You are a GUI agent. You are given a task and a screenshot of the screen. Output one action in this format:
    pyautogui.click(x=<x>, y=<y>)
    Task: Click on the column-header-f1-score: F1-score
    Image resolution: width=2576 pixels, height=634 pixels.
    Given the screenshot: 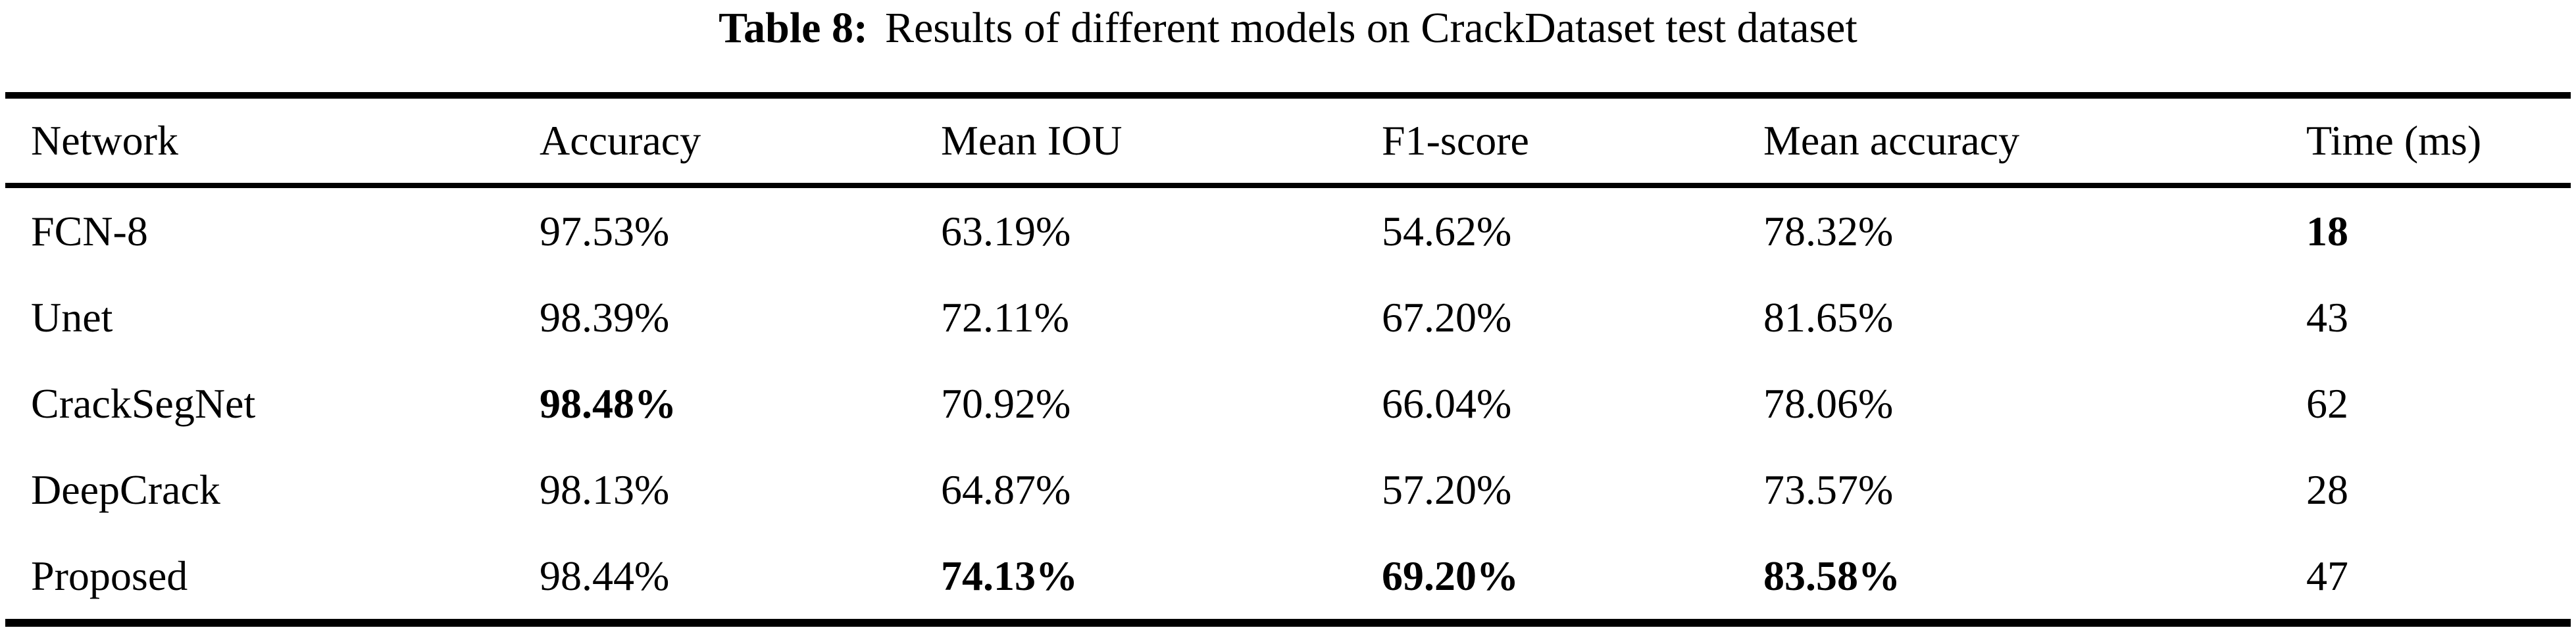 What is the action you would take?
    pyautogui.click(x=1572, y=141)
    